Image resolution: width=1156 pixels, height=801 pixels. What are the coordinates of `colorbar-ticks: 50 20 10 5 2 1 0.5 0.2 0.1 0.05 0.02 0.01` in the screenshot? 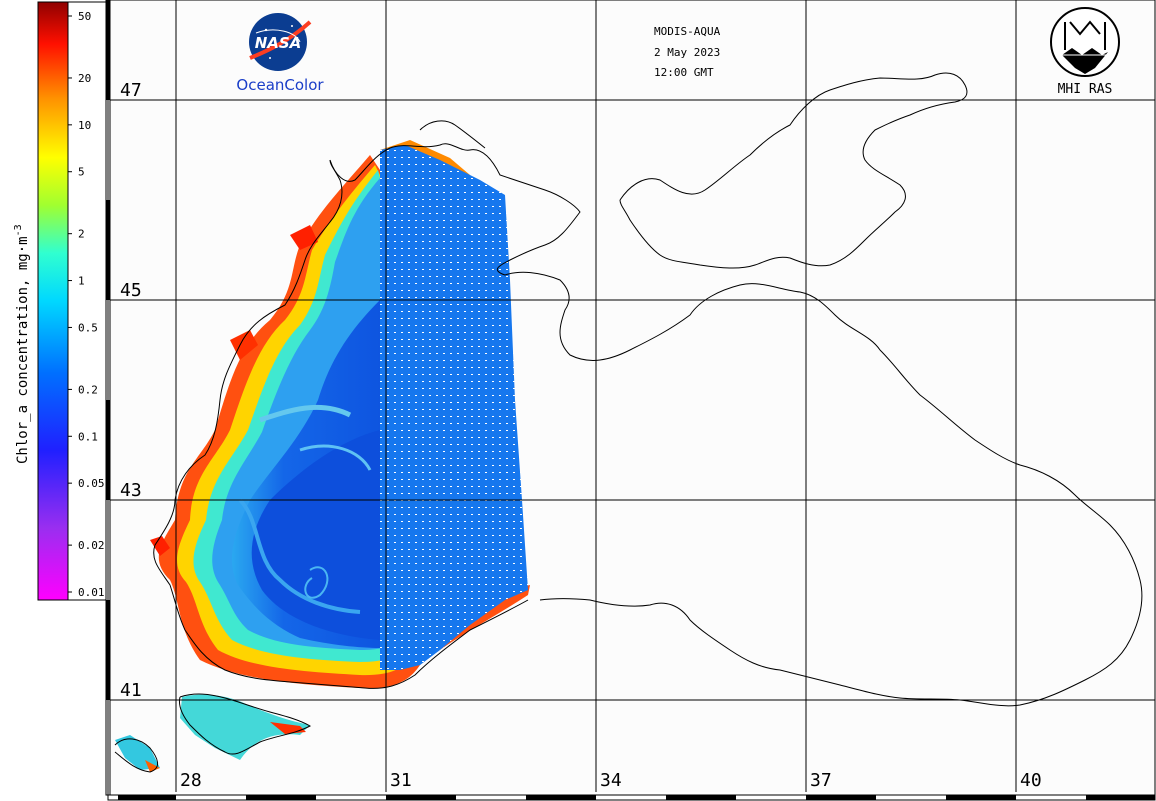 It's located at (86, 304).